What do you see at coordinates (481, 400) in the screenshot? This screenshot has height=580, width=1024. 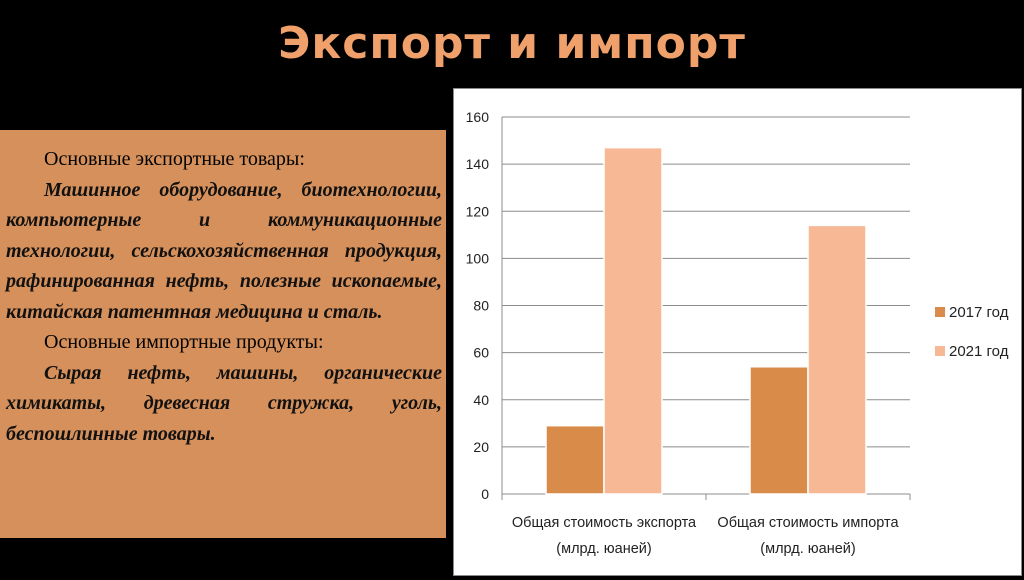 I see `y-tick-label: 40` at bounding box center [481, 400].